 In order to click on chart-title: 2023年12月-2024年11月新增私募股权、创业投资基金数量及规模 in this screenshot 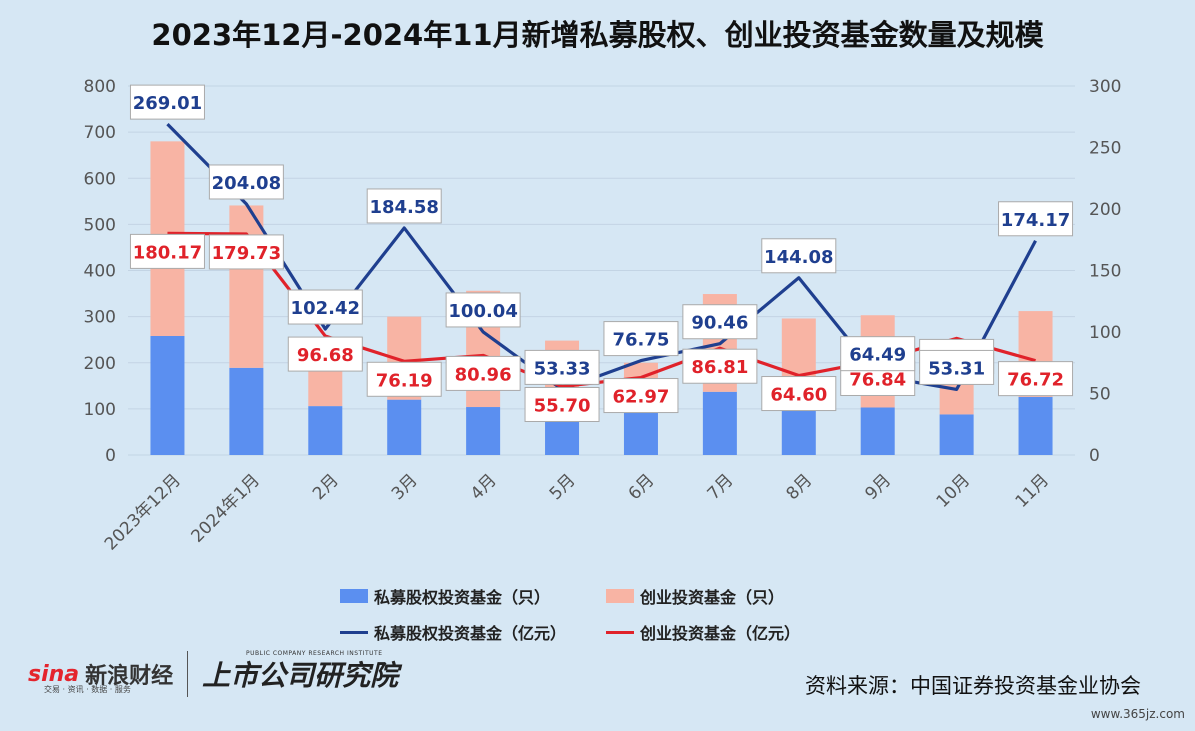, I will do `click(597, 35)`.